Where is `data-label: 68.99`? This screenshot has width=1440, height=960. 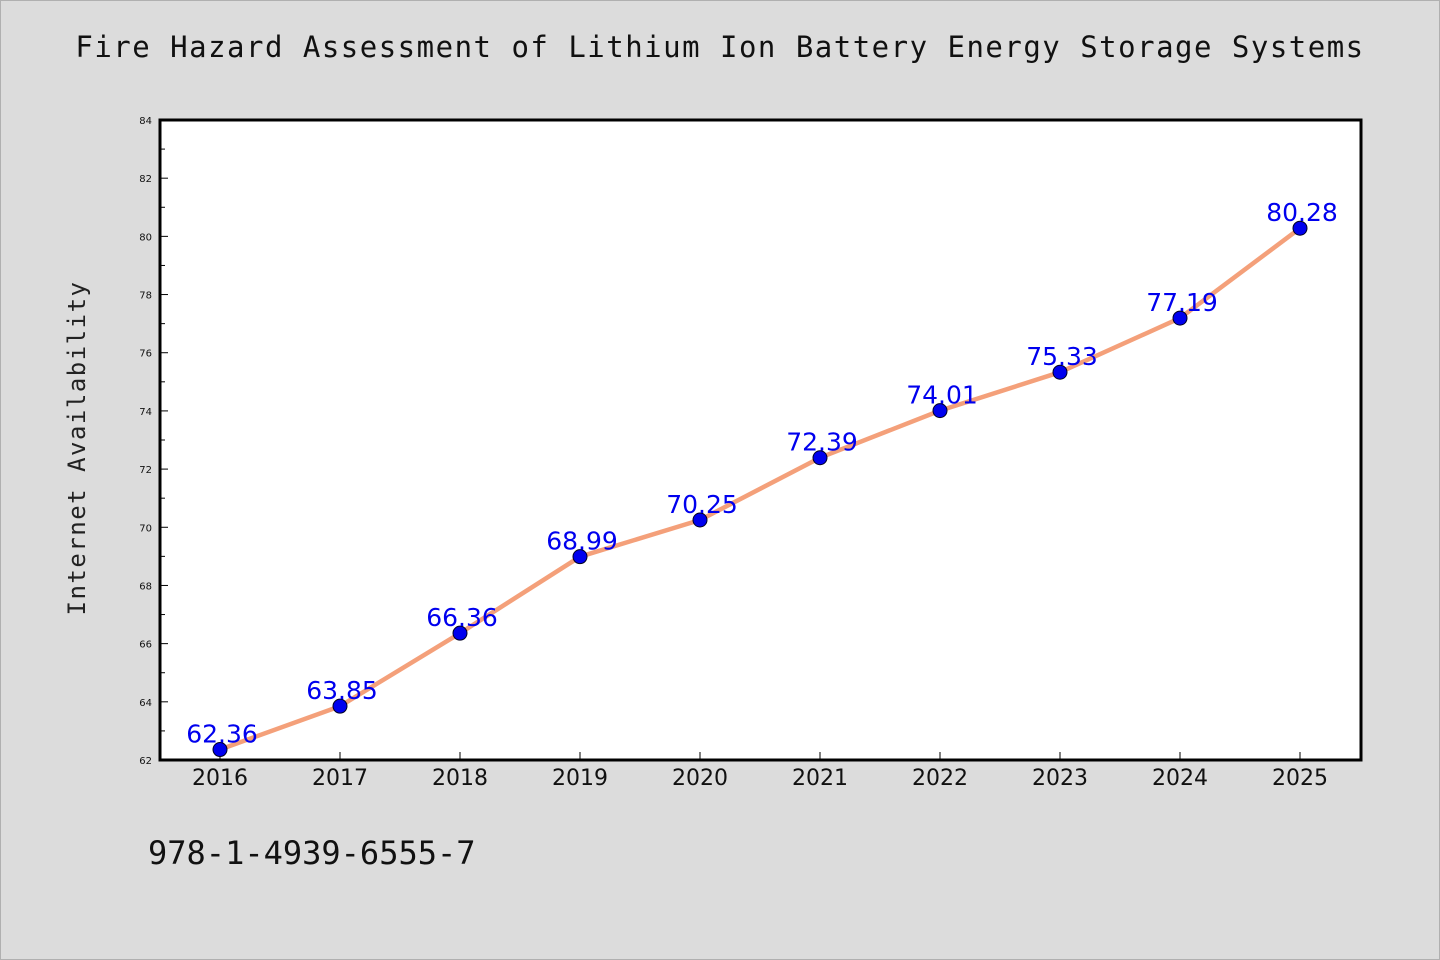
data-label: 68.99 is located at coordinates (582, 541).